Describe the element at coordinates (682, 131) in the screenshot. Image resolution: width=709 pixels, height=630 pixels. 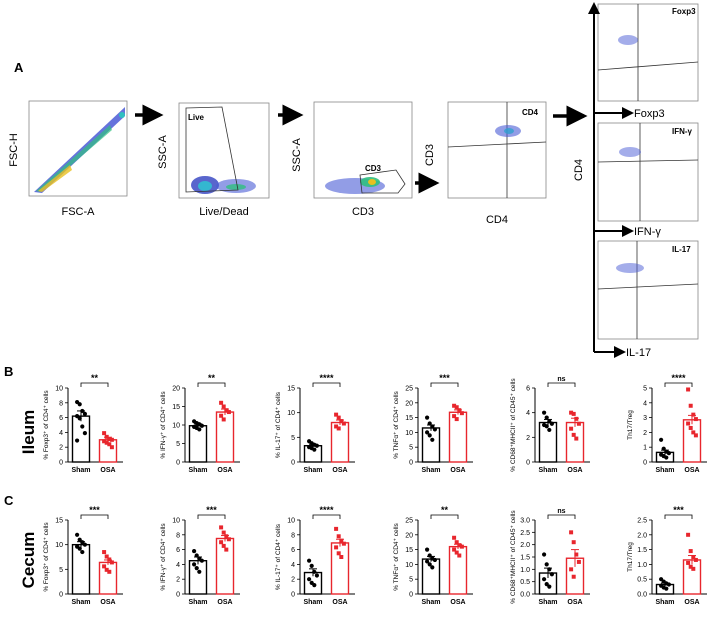
I see `gate-label-ifng: IFN-γ` at that location.